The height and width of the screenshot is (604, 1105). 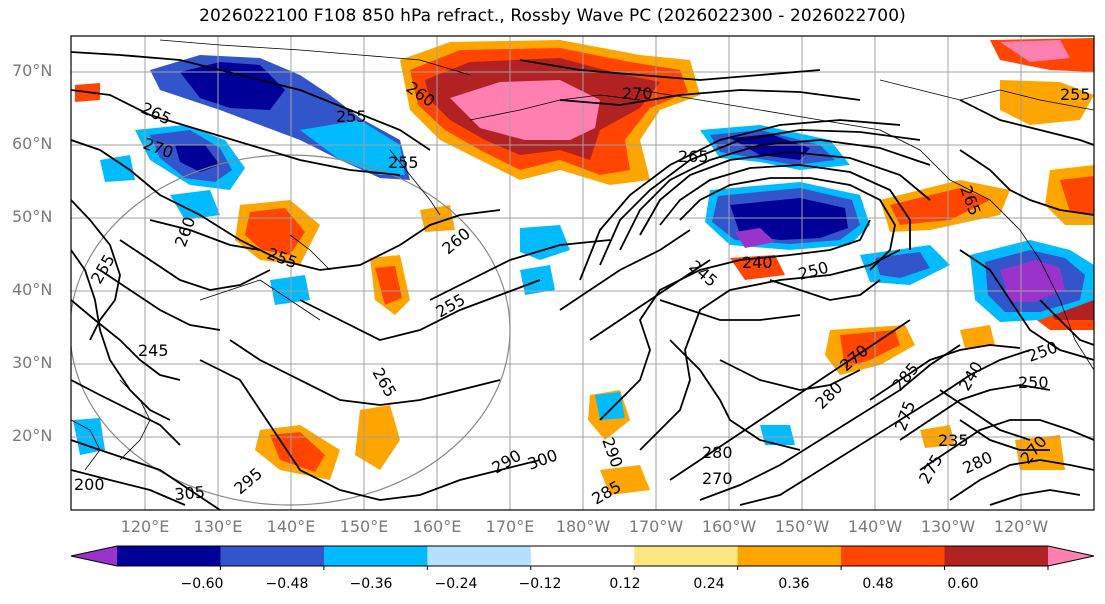 I want to click on colorbar-tick-label: 0.48, so click(x=878, y=584).